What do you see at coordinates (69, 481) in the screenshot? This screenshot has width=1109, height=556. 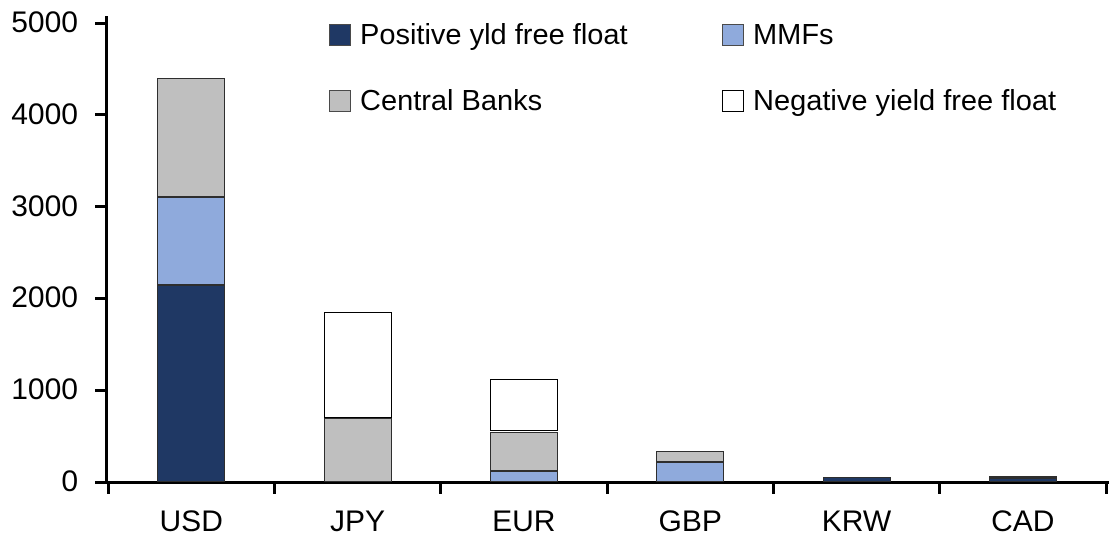 I see `y-tick-label: 0` at bounding box center [69, 481].